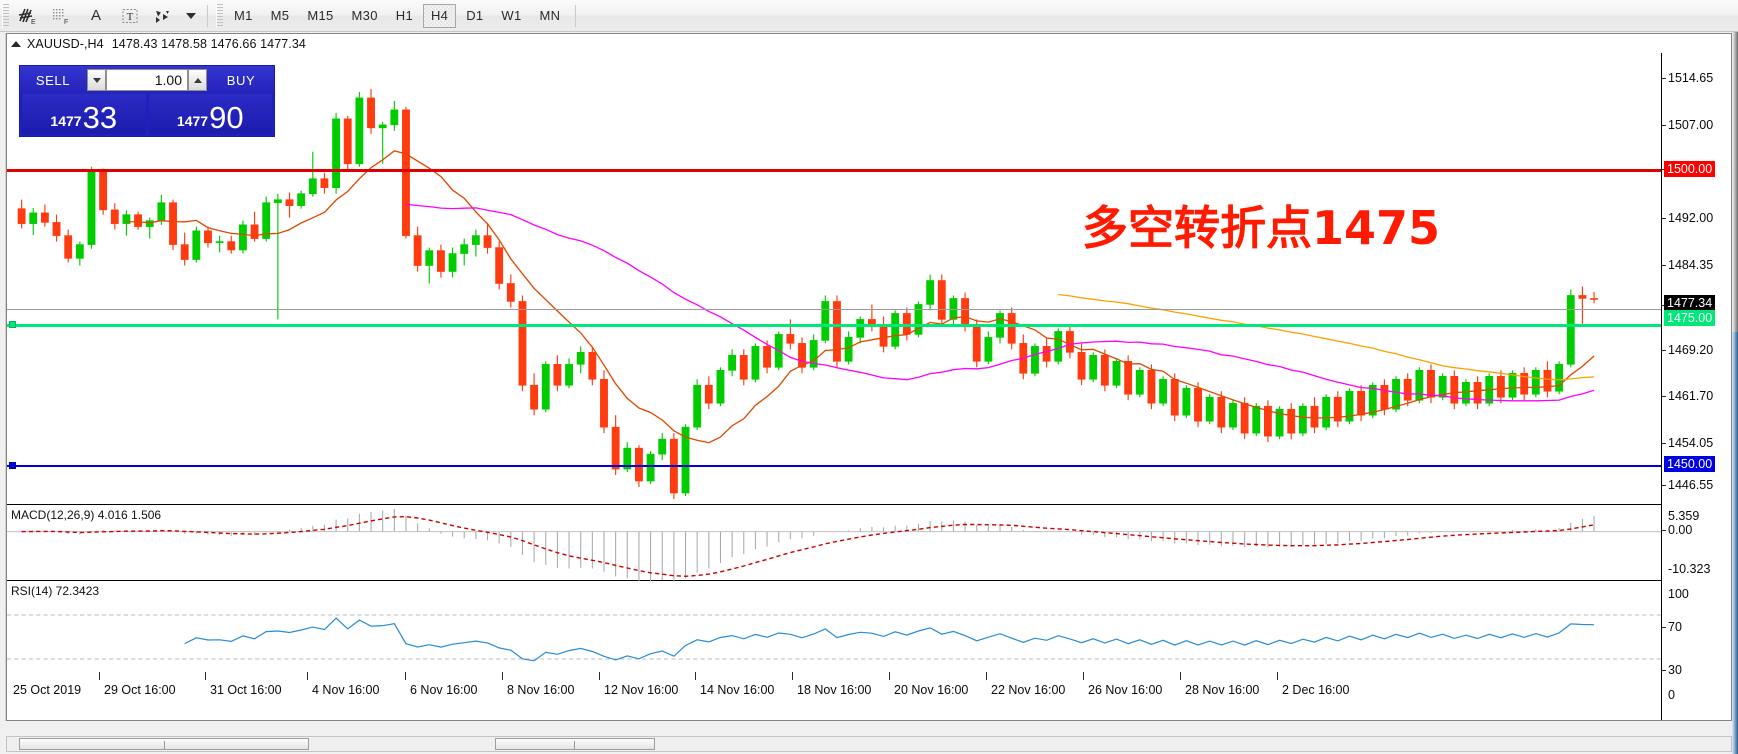 This screenshot has height=754, width=1738. Describe the element at coordinates (47, 690) in the screenshot. I see `time-label-0: 25 Oct 2019` at that location.